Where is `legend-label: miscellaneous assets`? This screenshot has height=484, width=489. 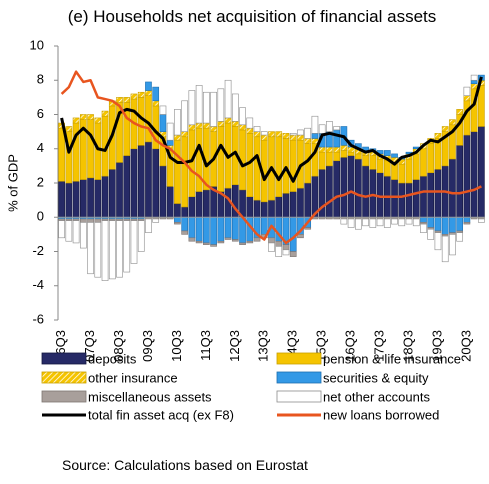 legend-label: miscellaneous assets is located at coordinates (150, 396).